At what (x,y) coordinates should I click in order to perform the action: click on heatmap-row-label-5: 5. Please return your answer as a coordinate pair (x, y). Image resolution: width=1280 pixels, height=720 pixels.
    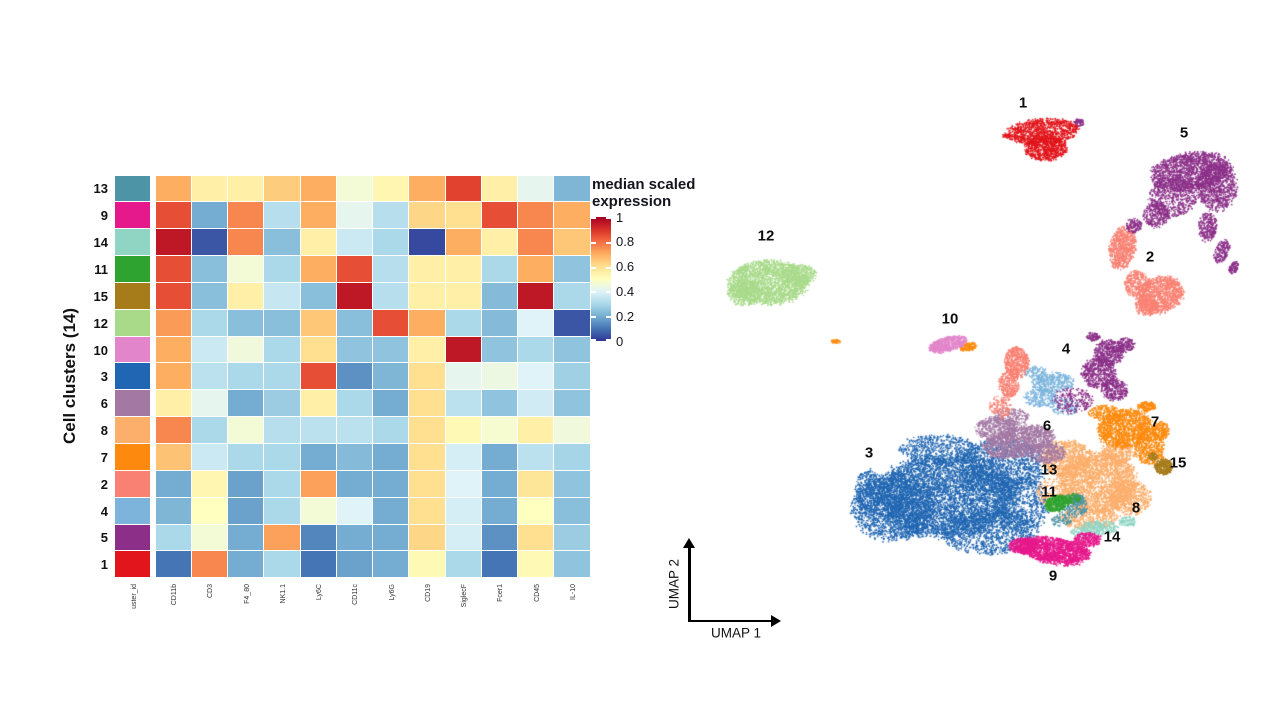
    Looking at the image, I should click on (104, 538).